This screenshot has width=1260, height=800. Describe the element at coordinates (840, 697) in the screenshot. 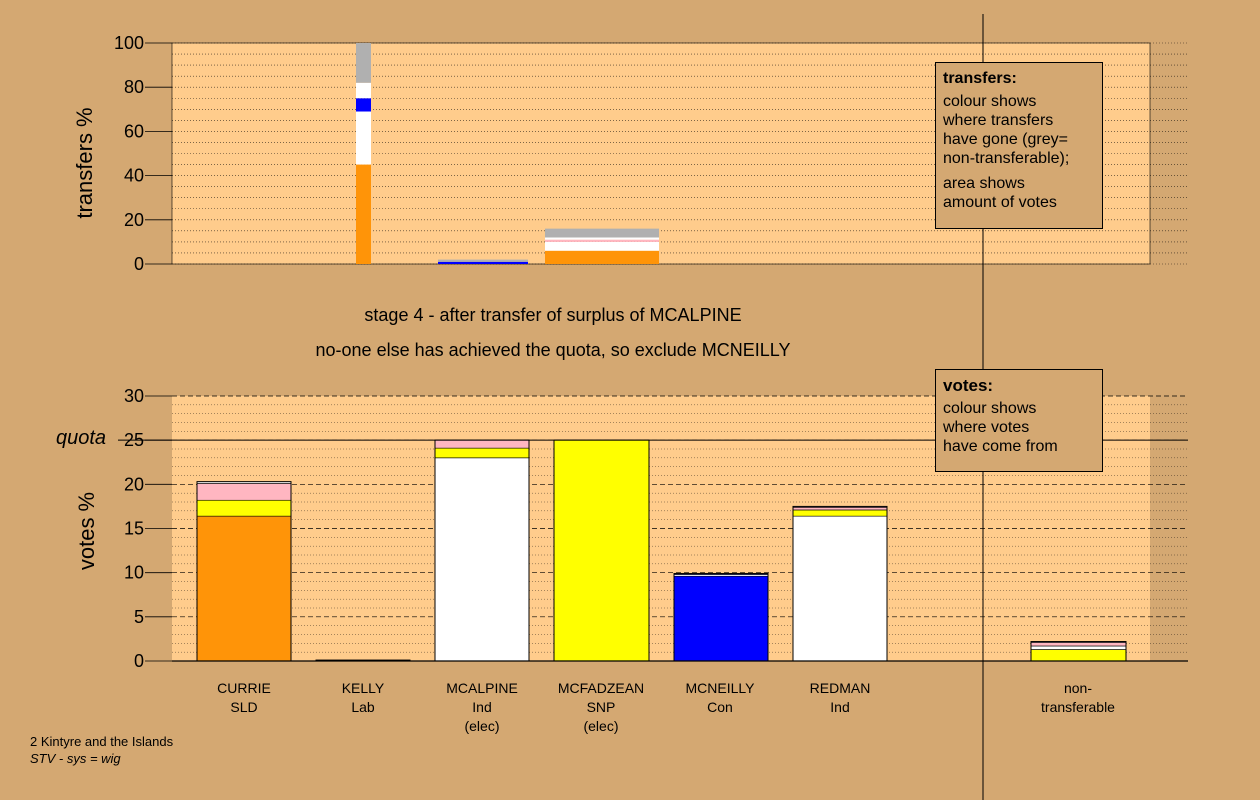

I see `candidate-label-redman: REDMAN Ind` at that location.